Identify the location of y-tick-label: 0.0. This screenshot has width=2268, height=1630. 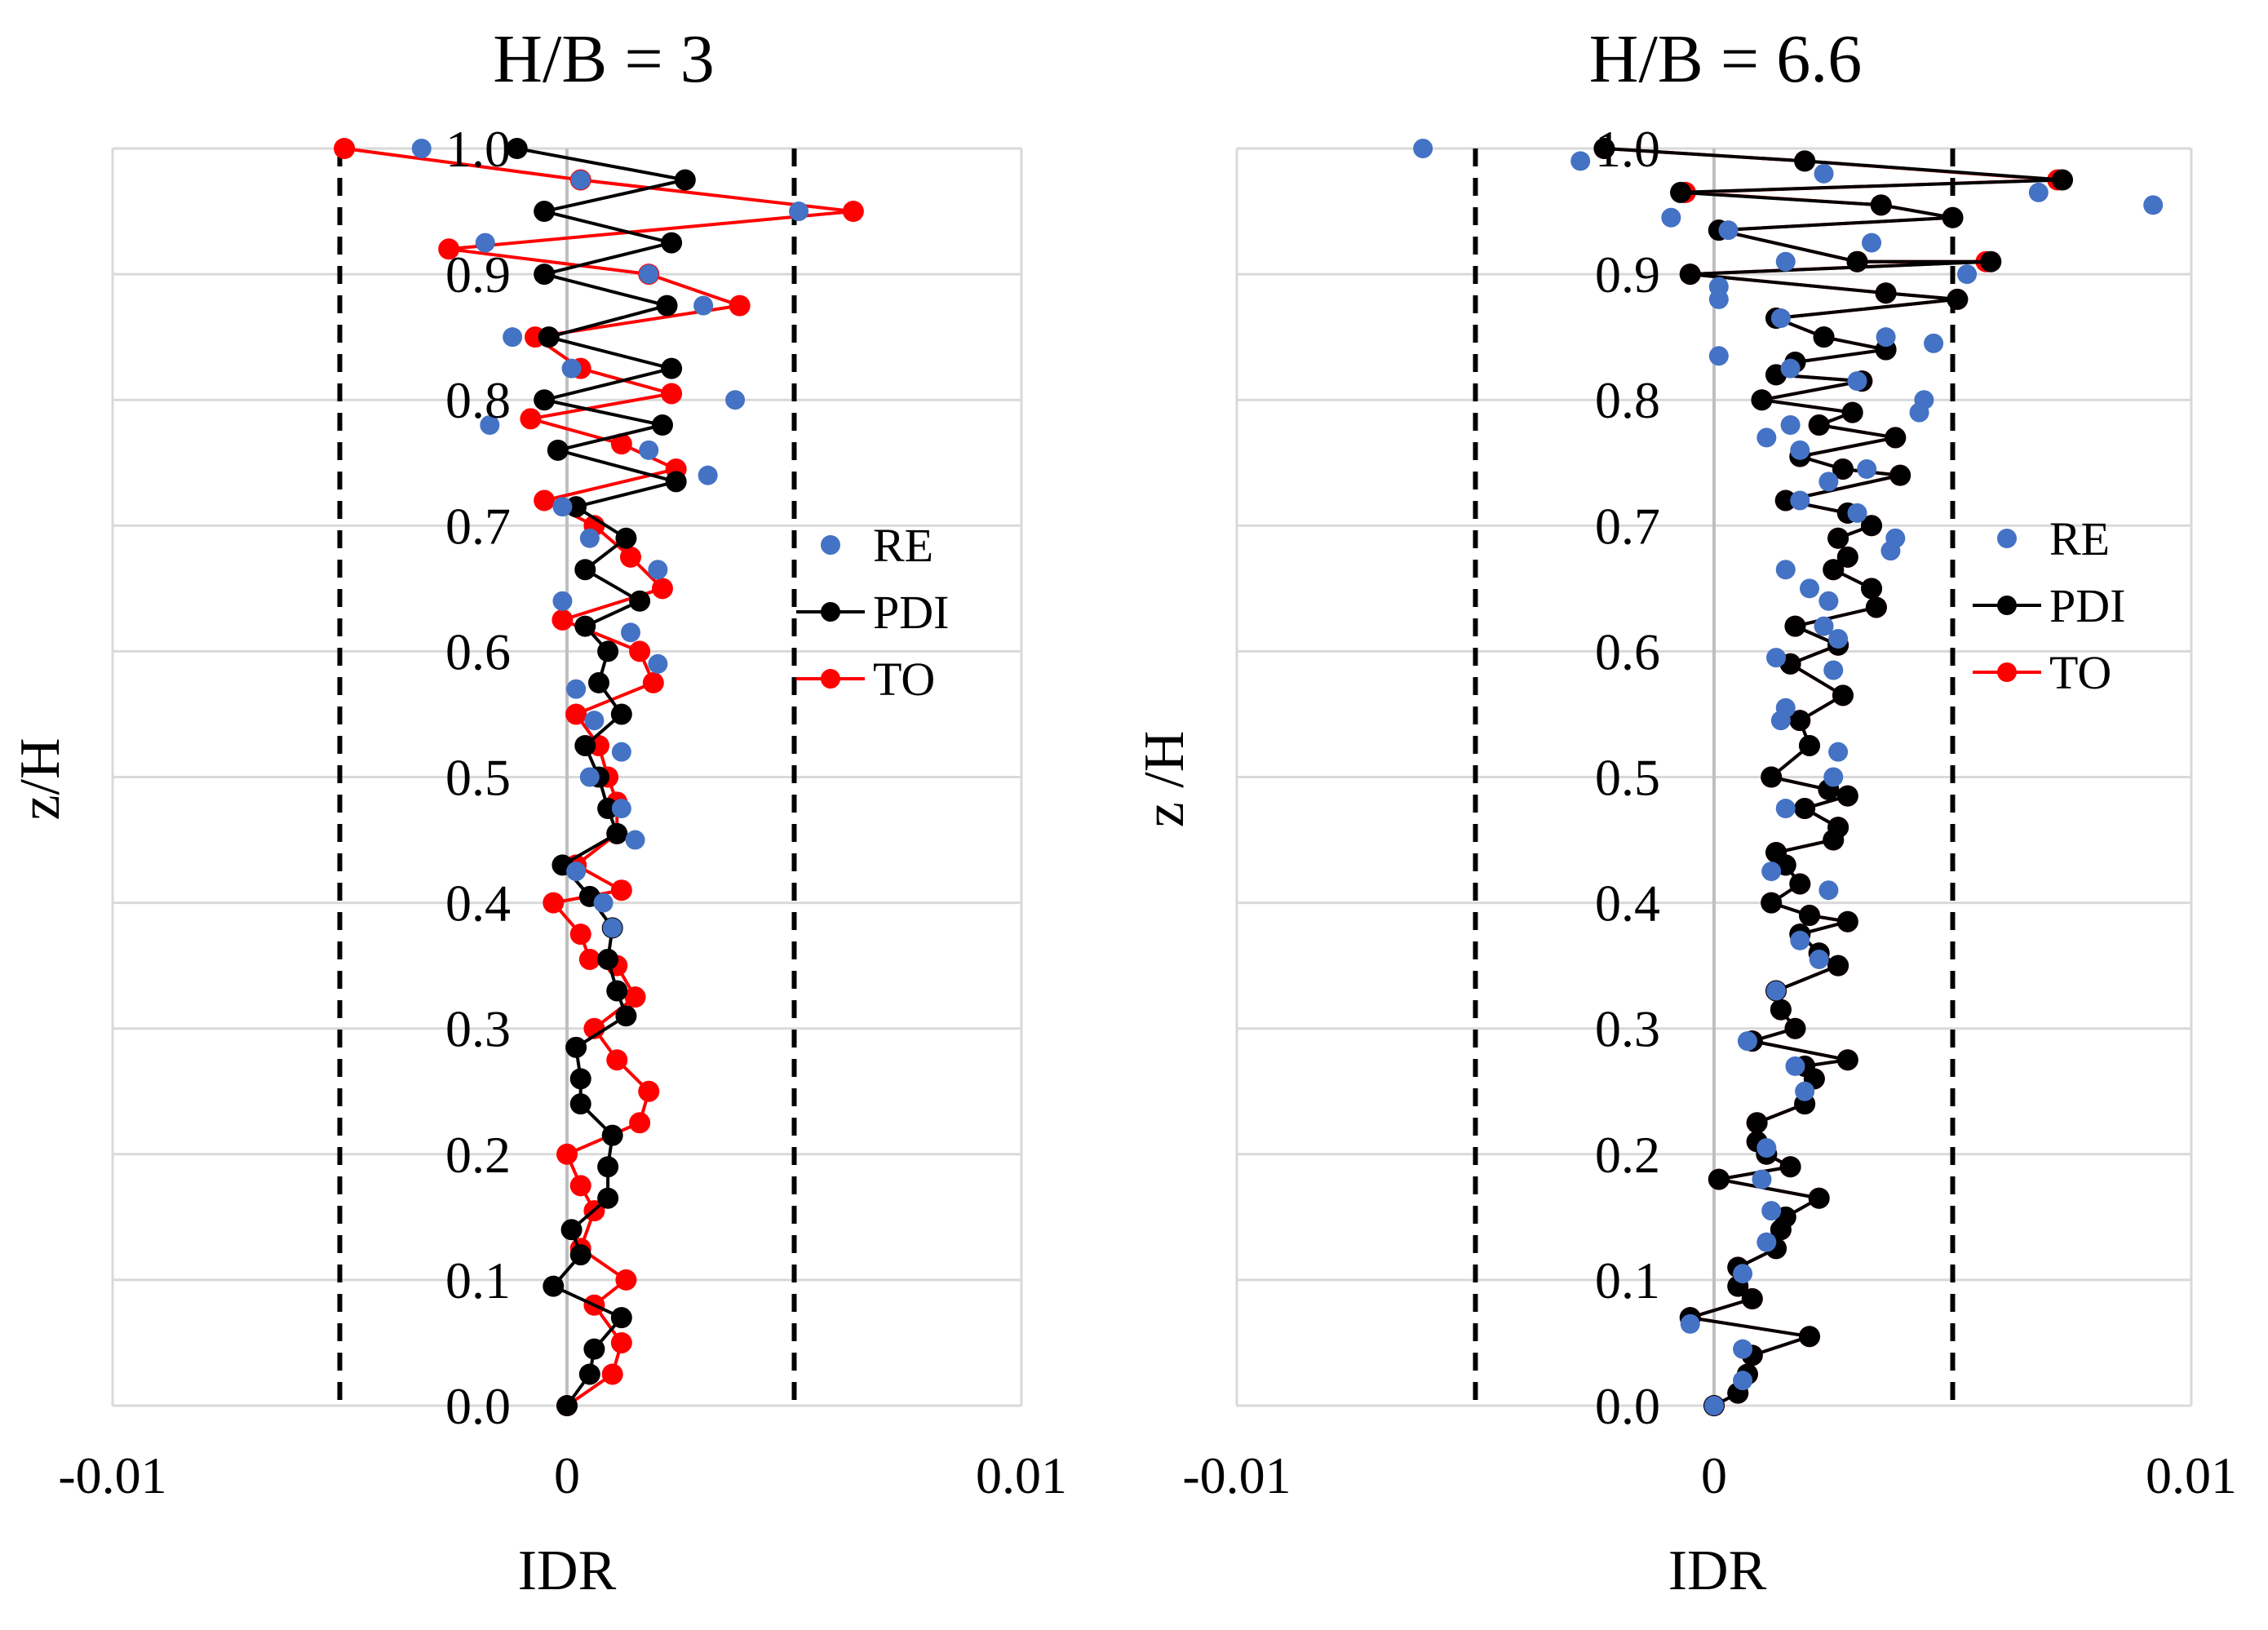
(1627, 1406).